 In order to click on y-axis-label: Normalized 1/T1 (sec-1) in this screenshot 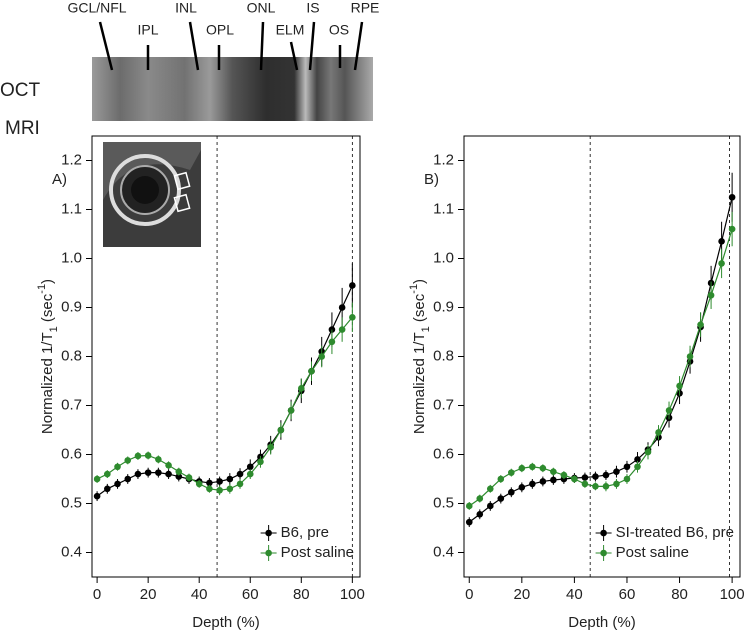, I will do `click(48, 356)`.